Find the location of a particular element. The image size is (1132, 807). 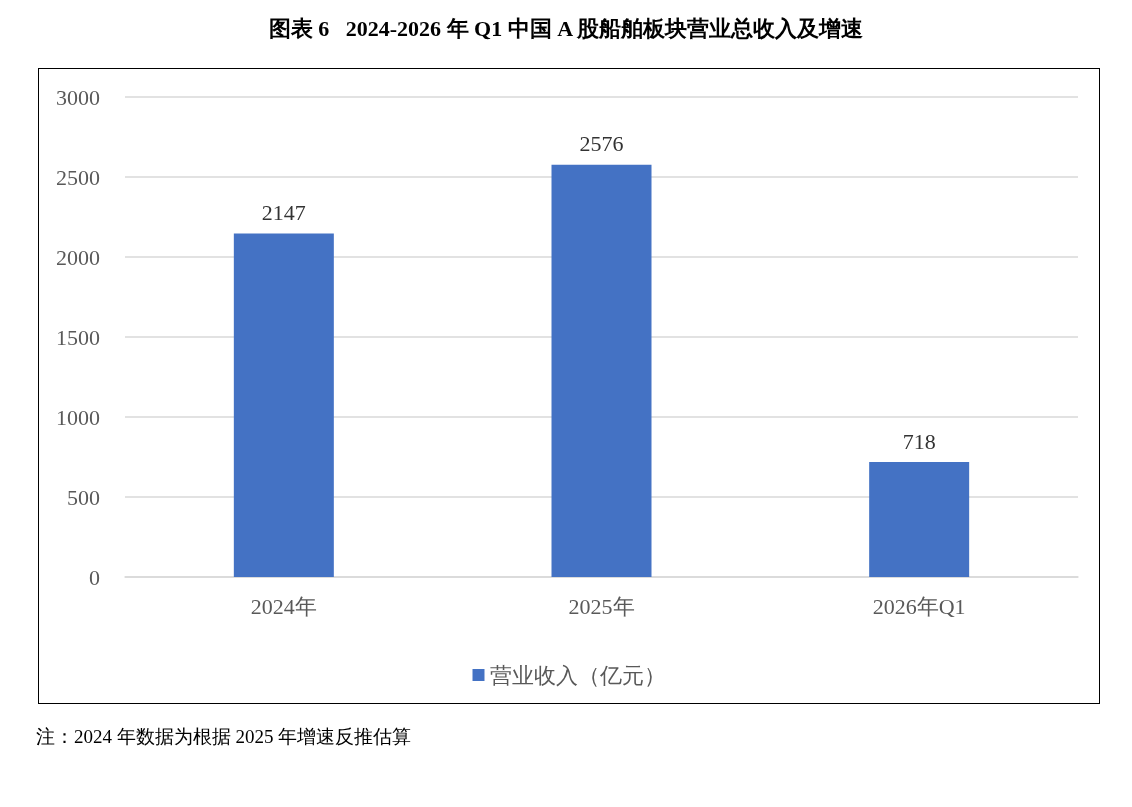

text: 注：2024 年数据为根据 2025 年增速反推估算 is located at coordinates (224, 737).